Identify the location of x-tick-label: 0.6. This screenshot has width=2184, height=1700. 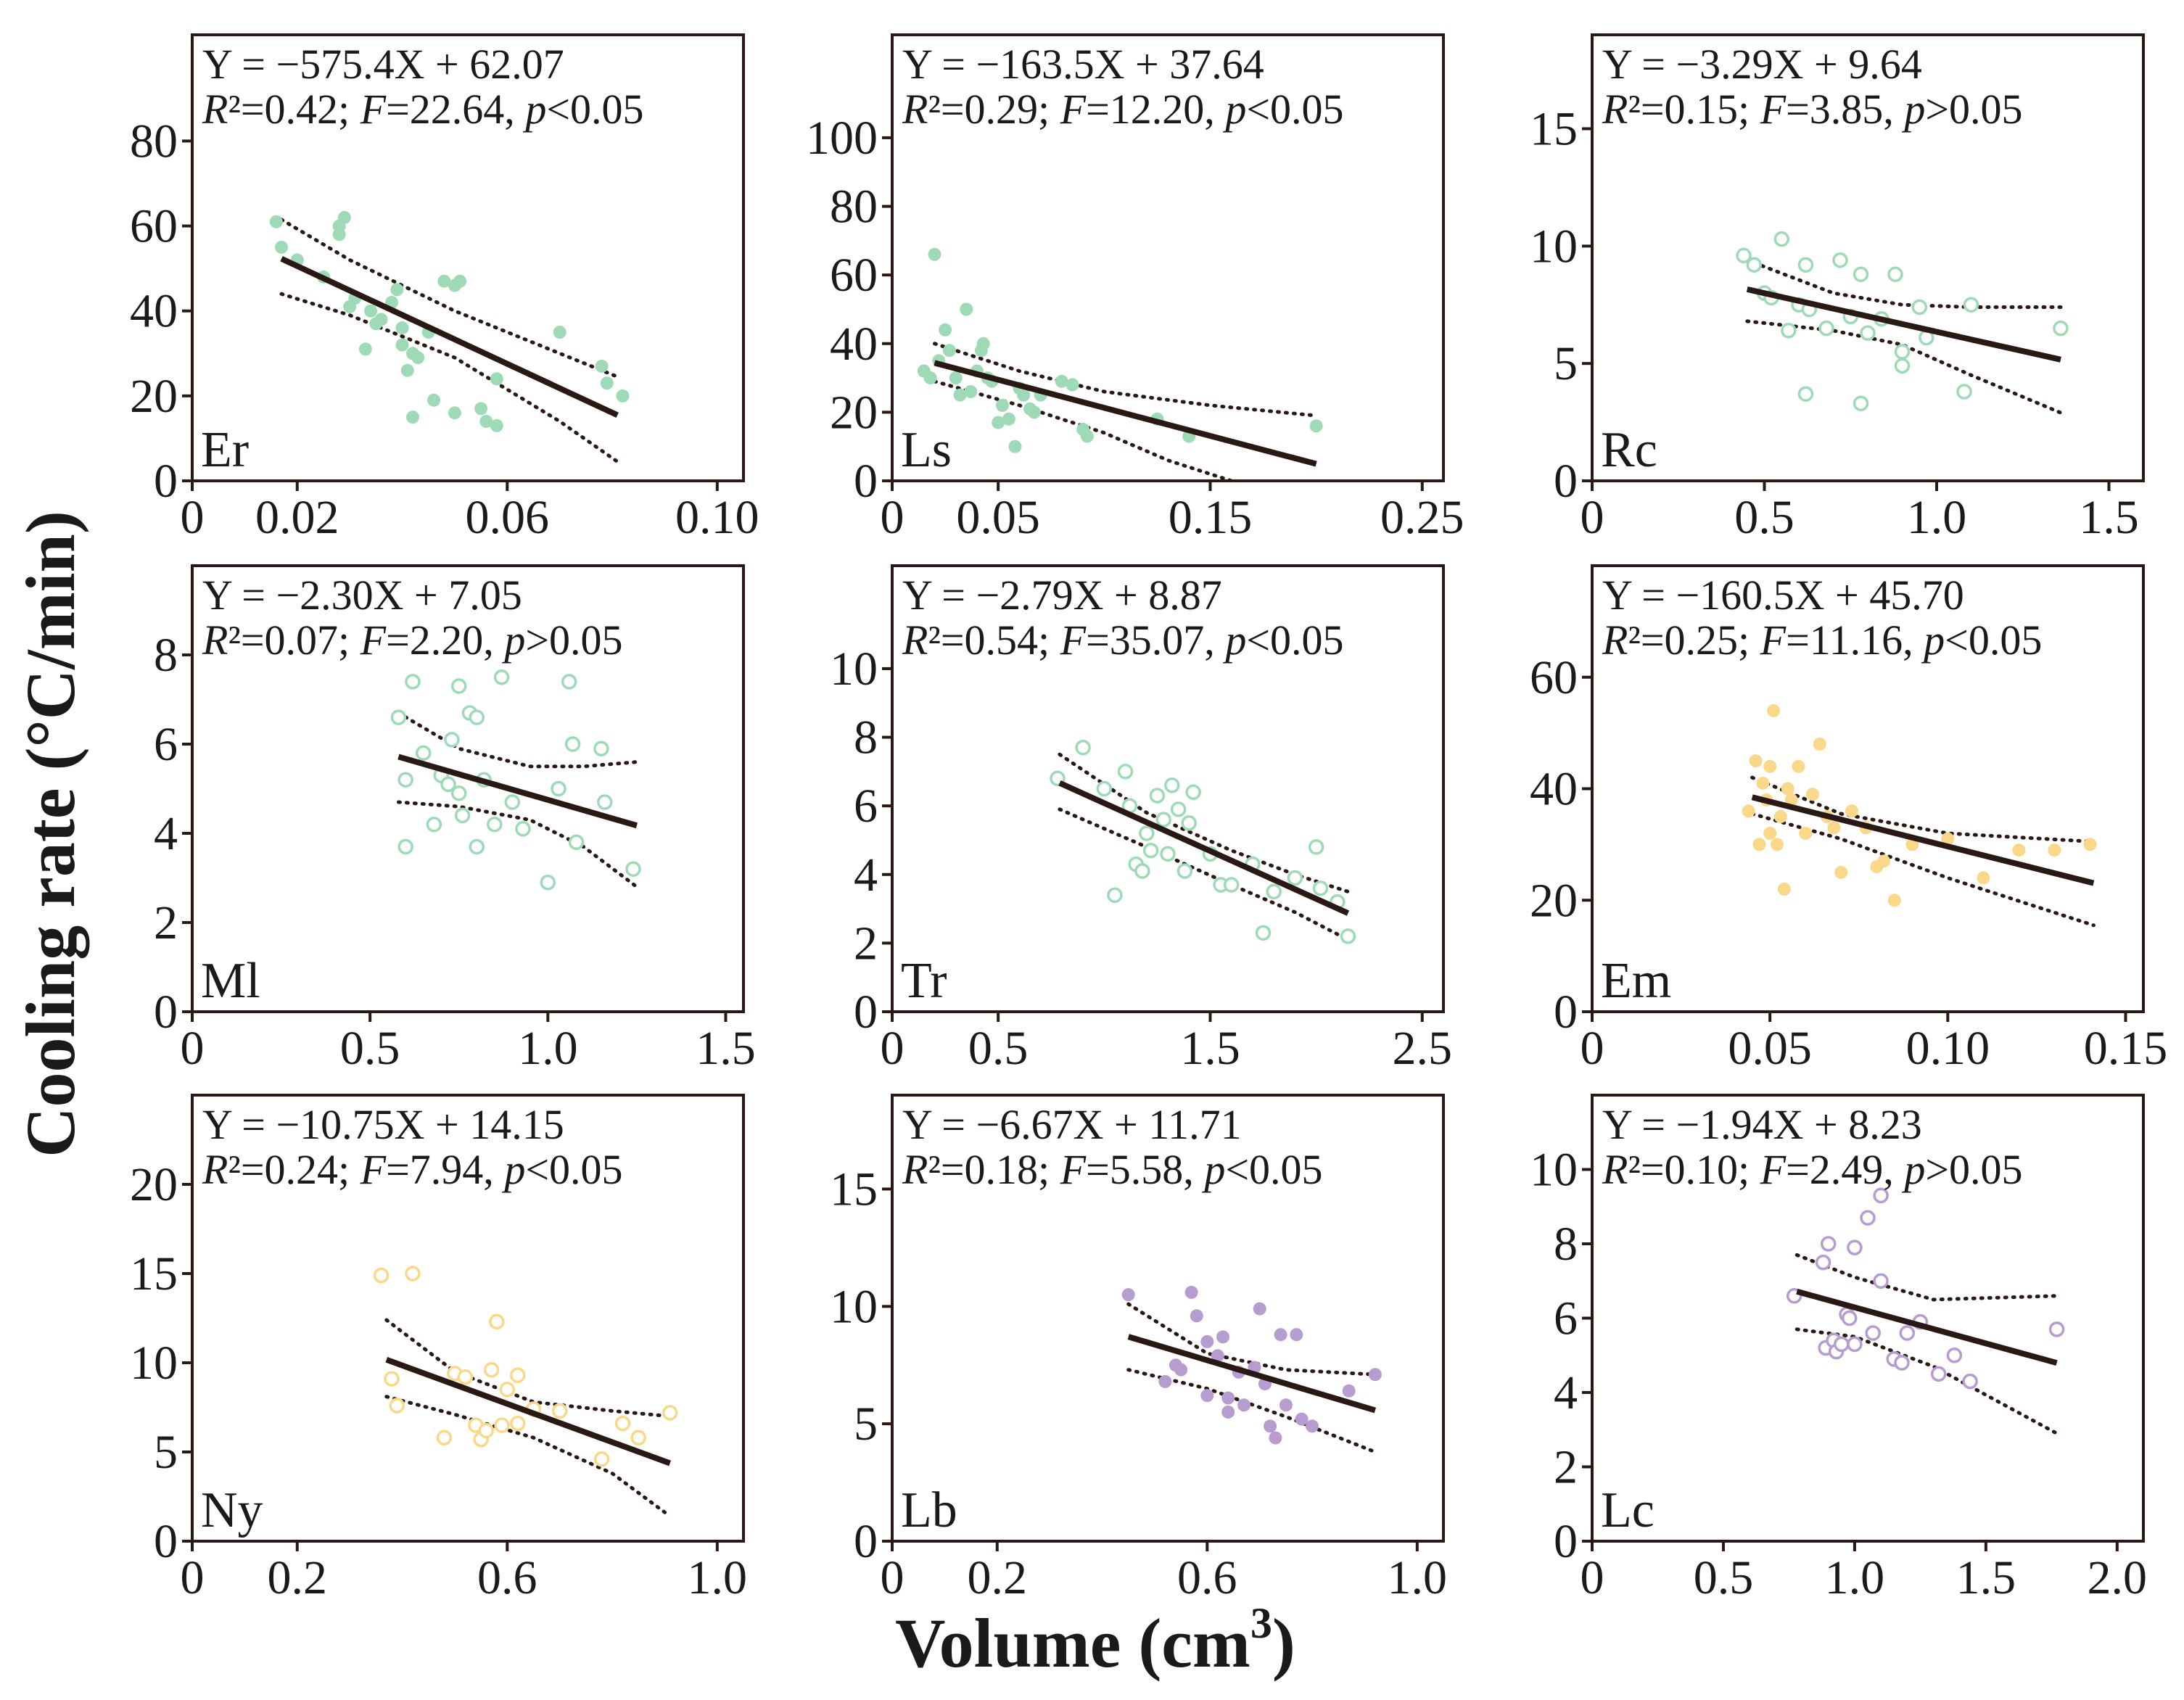
(1207, 1577).